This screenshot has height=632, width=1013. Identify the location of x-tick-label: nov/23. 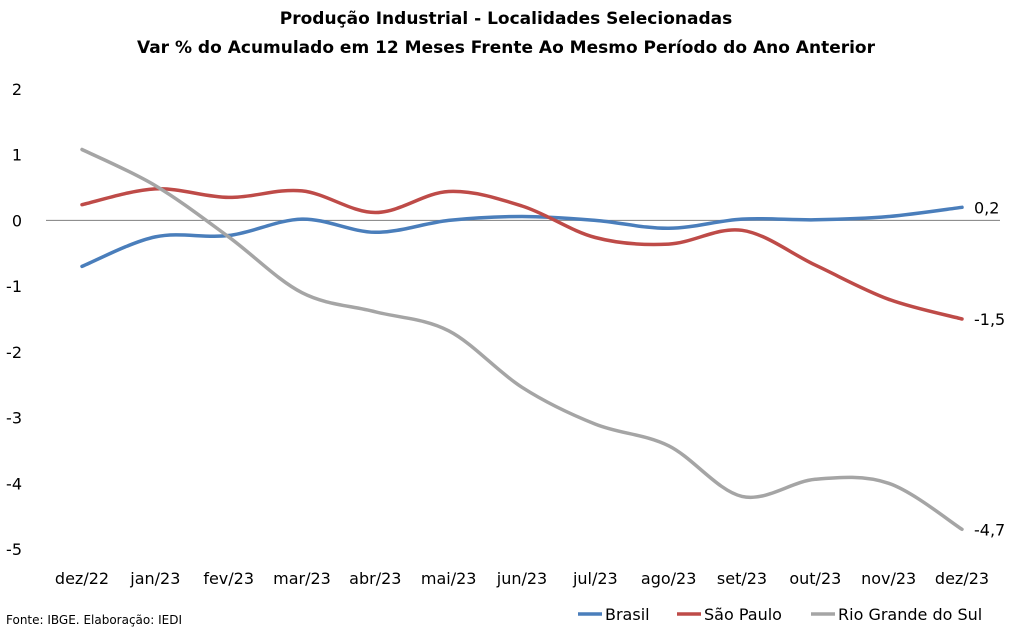
(888, 578).